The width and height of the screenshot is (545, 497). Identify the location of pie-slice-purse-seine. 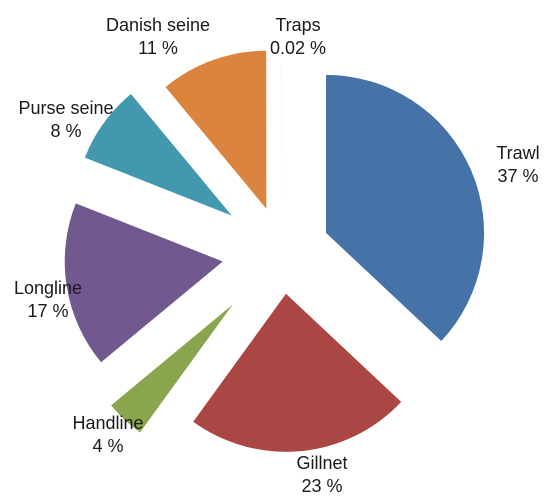
(158, 154).